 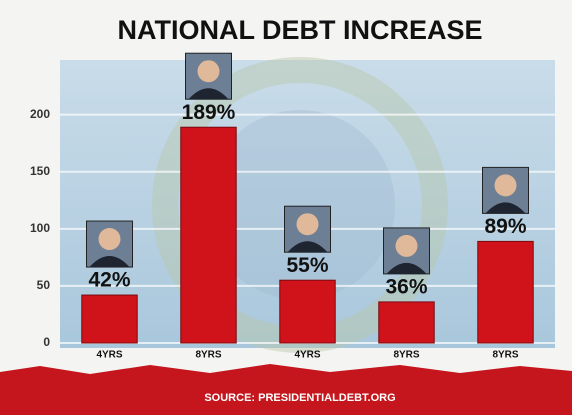 I want to click on y-tick-label: 100, so click(x=40, y=228).